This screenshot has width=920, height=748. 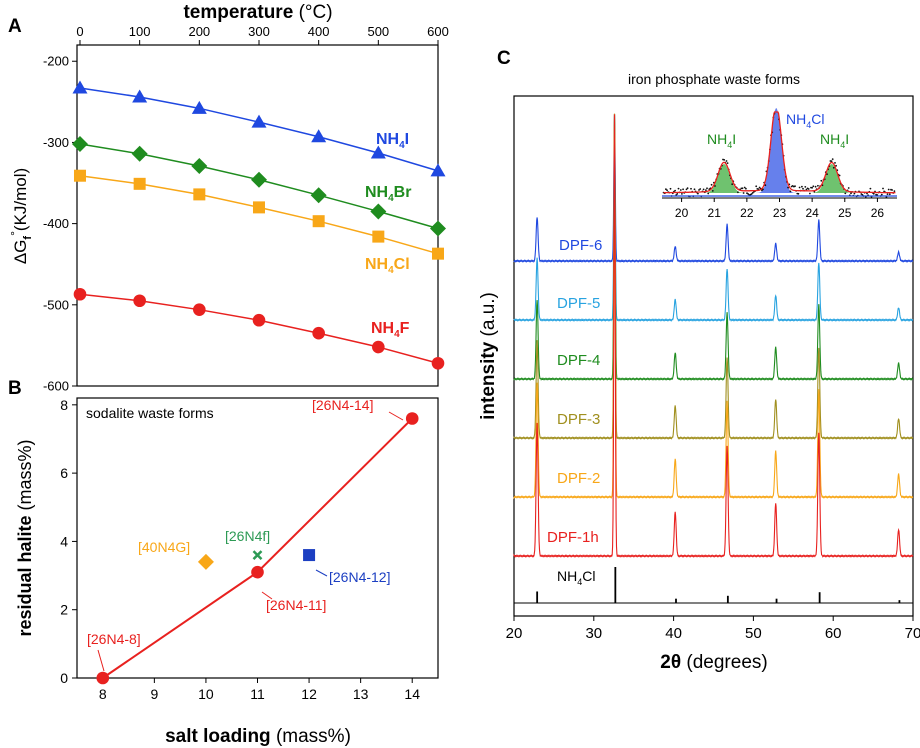 What do you see at coordinates (805, 120) in the screenshot?
I see `inset-label-nh4cl: NH4Cl` at bounding box center [805, 120].